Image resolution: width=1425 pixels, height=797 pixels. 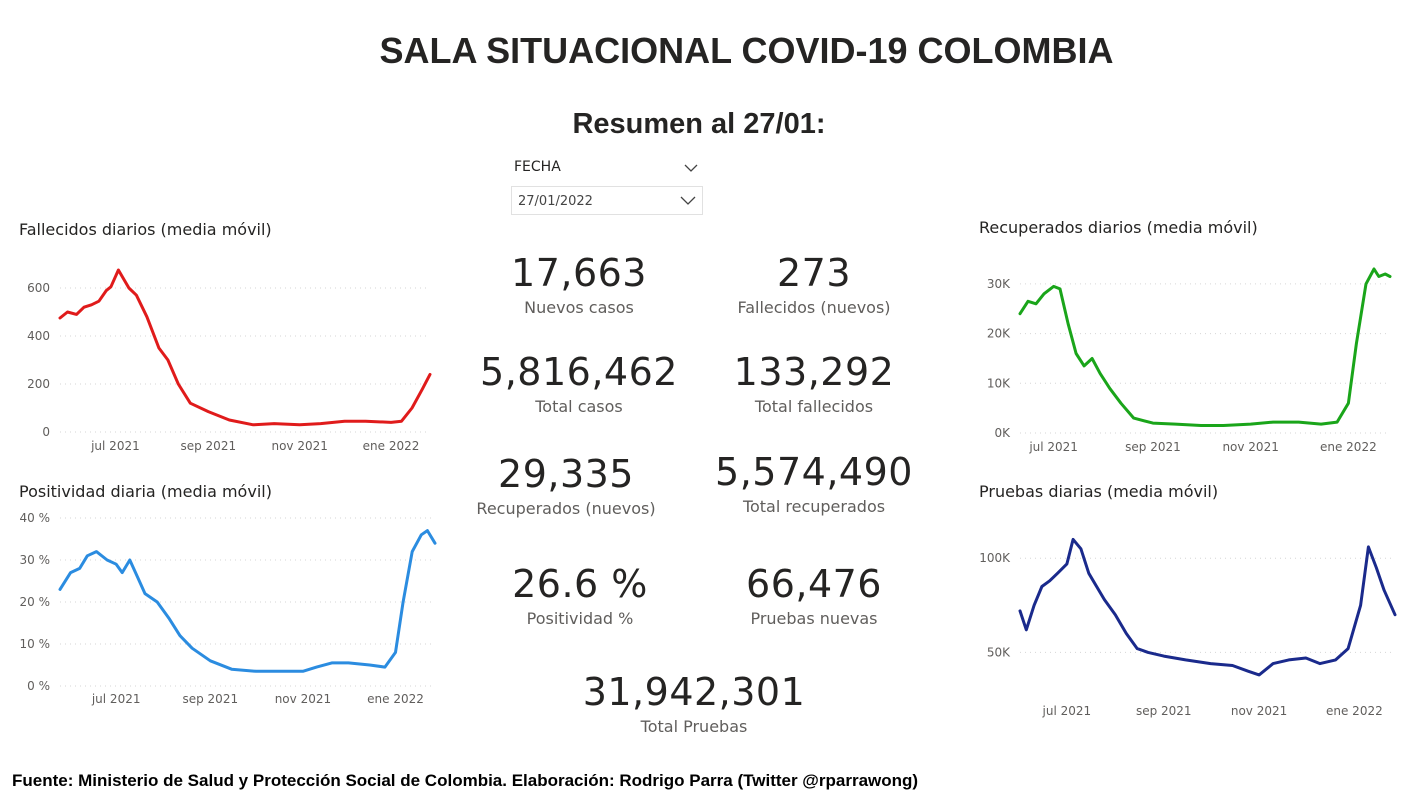 What do you see at coordinates (566, 508) in the screenshot?
I see `kpi-label: Recuperados (nuevos)` at bounding box center [566, 508].